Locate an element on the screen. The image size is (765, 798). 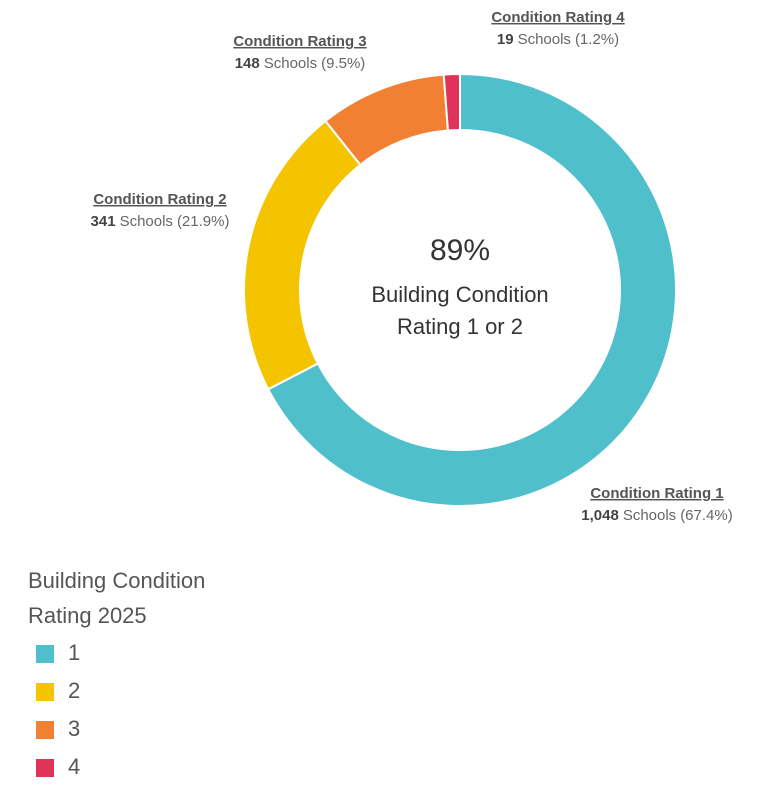
center-value: 89% is located at coordinates (460, 250).